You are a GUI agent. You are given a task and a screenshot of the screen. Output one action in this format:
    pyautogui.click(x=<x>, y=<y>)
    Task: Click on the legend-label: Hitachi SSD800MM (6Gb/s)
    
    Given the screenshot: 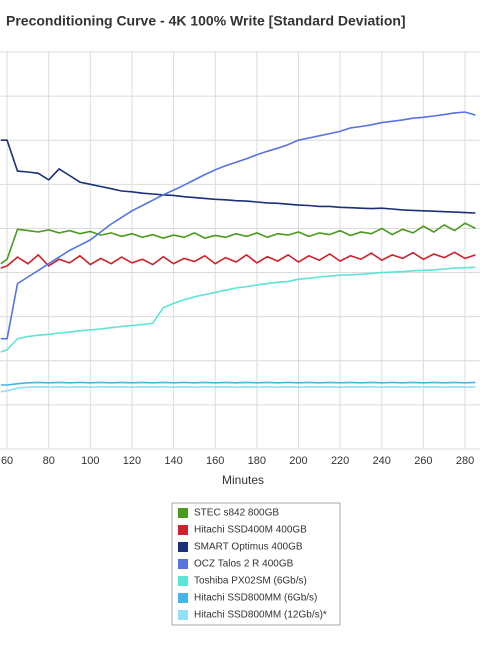 What is the action you would take?
    pyautogui.click(x=255, y=598)
    